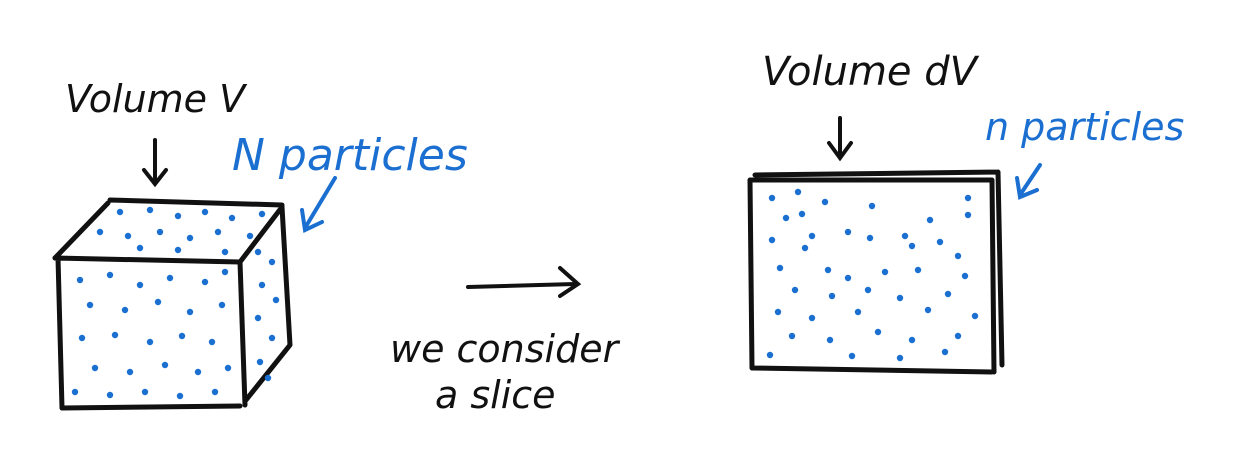 The image size is (1234, 457). Describe the element at coordinates (524, 282) in the screenshot. I see `transition-arrow` at that location.